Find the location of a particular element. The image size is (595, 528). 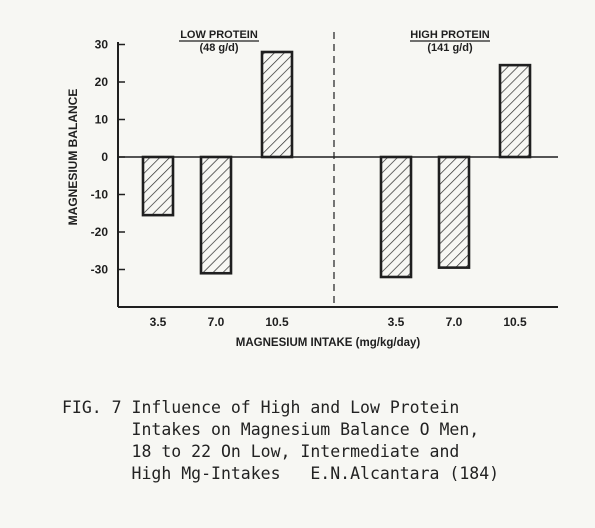

x-axis-label: MAGNESIUM INTAKE (mg/kg/day) is located at coordinates (328, 343).